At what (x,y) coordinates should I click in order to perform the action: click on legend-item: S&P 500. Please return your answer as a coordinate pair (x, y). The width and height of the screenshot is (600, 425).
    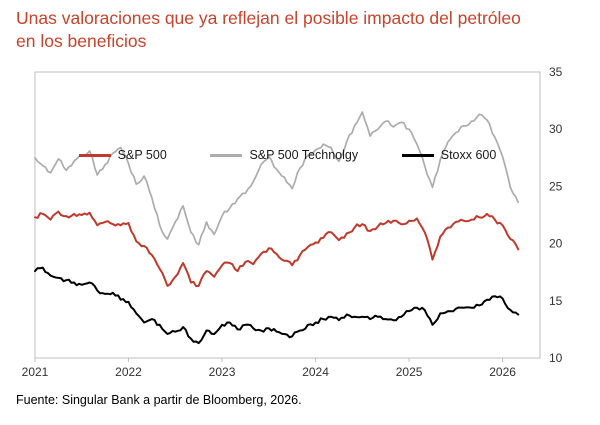
    Looking at the image, I should click on (122, 155).